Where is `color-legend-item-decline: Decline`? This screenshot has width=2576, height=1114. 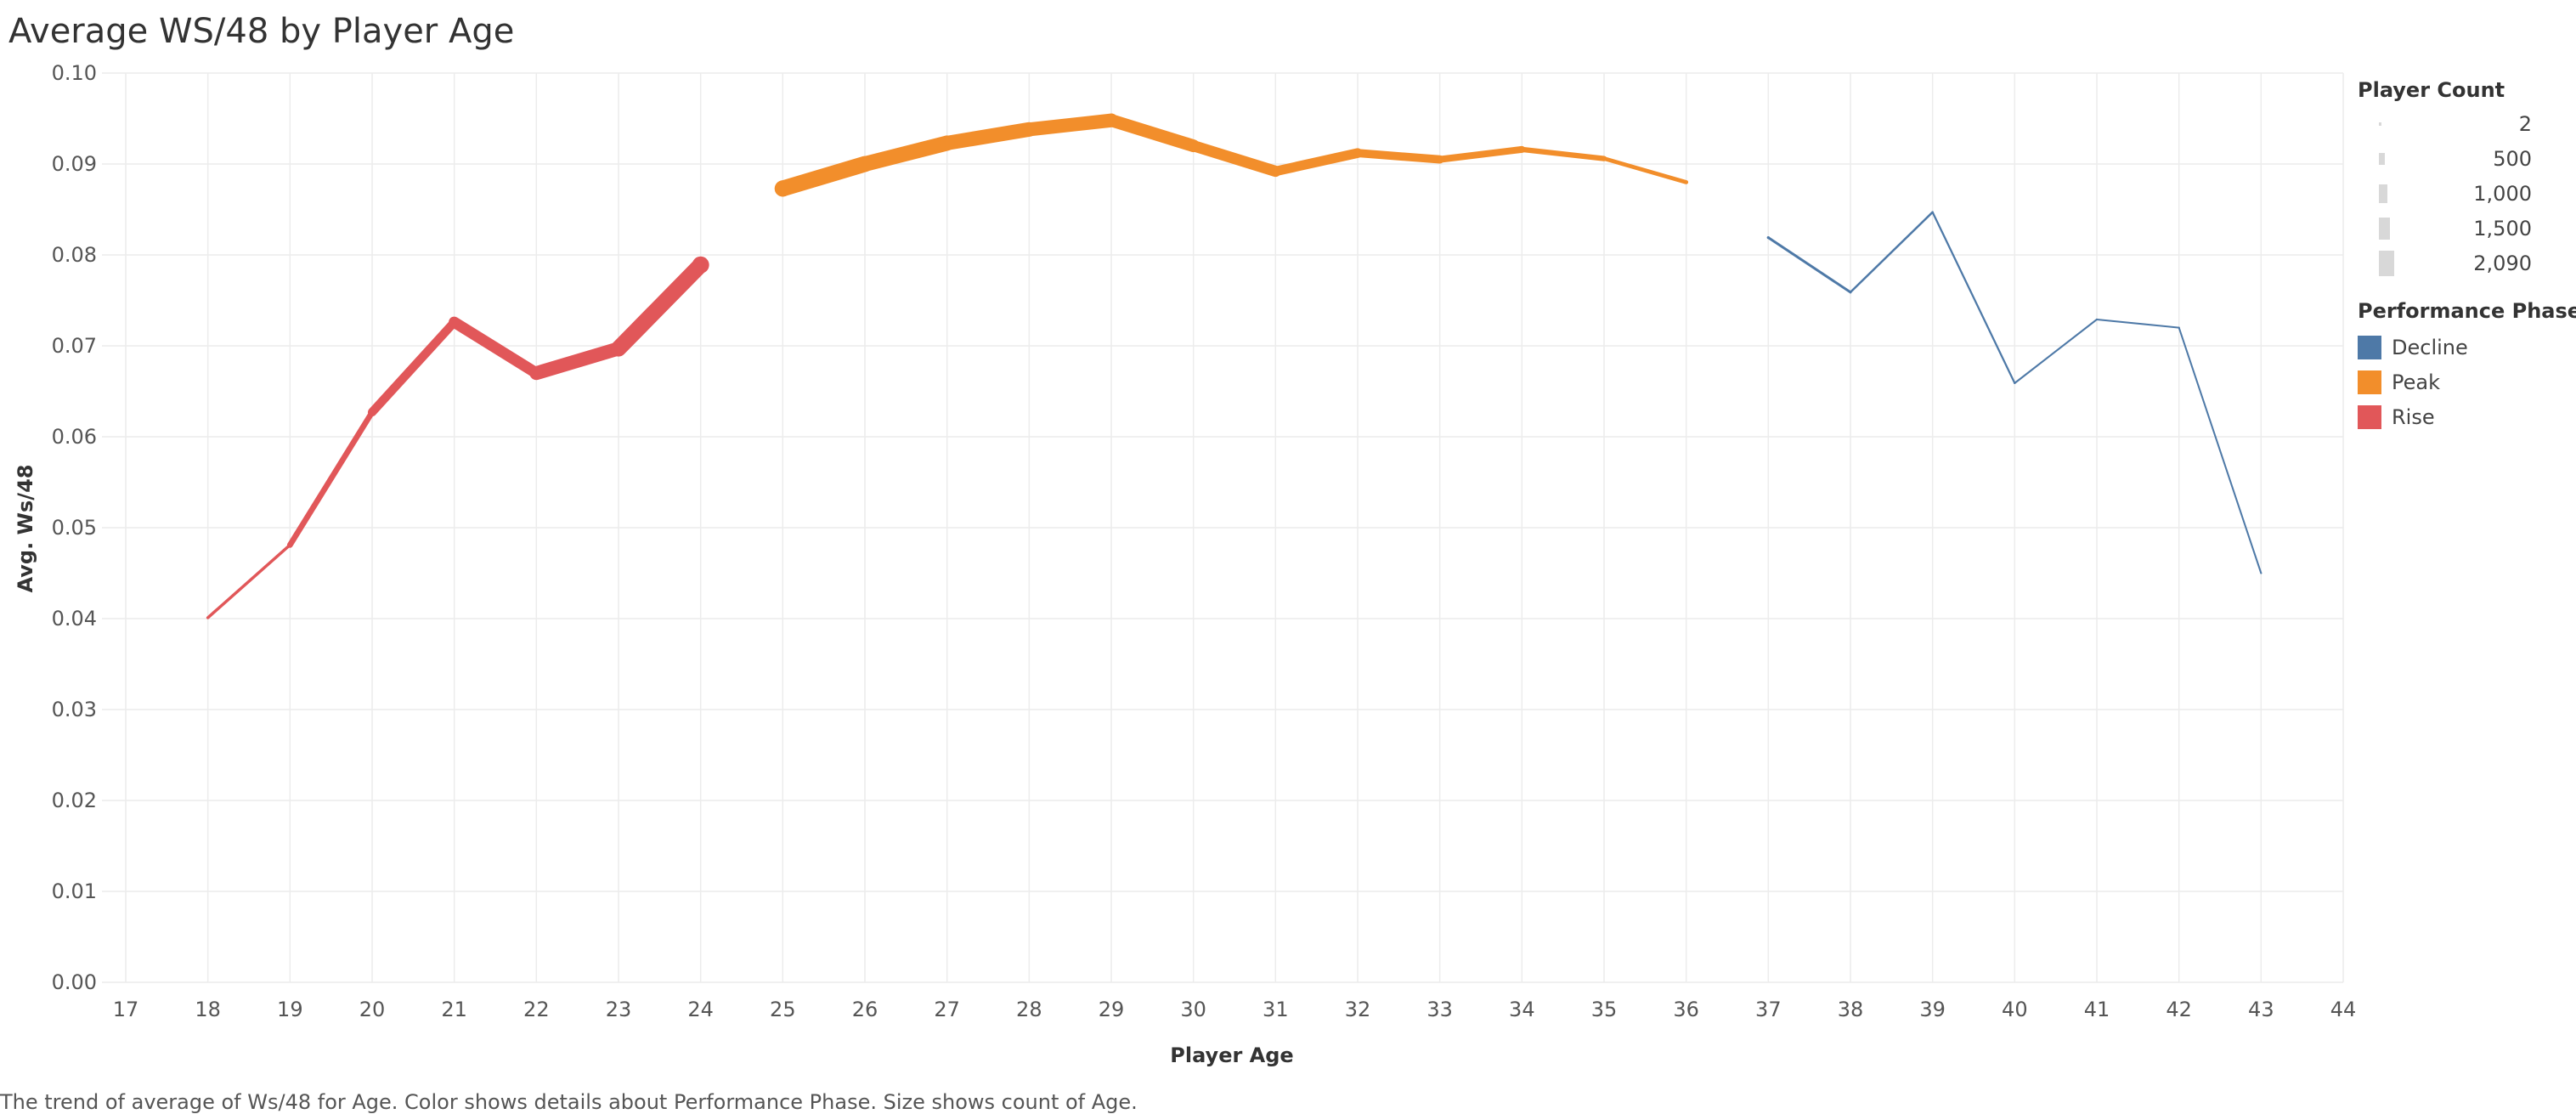
color-legend-item-decline: Decline is located at coordinates (2467, 347).